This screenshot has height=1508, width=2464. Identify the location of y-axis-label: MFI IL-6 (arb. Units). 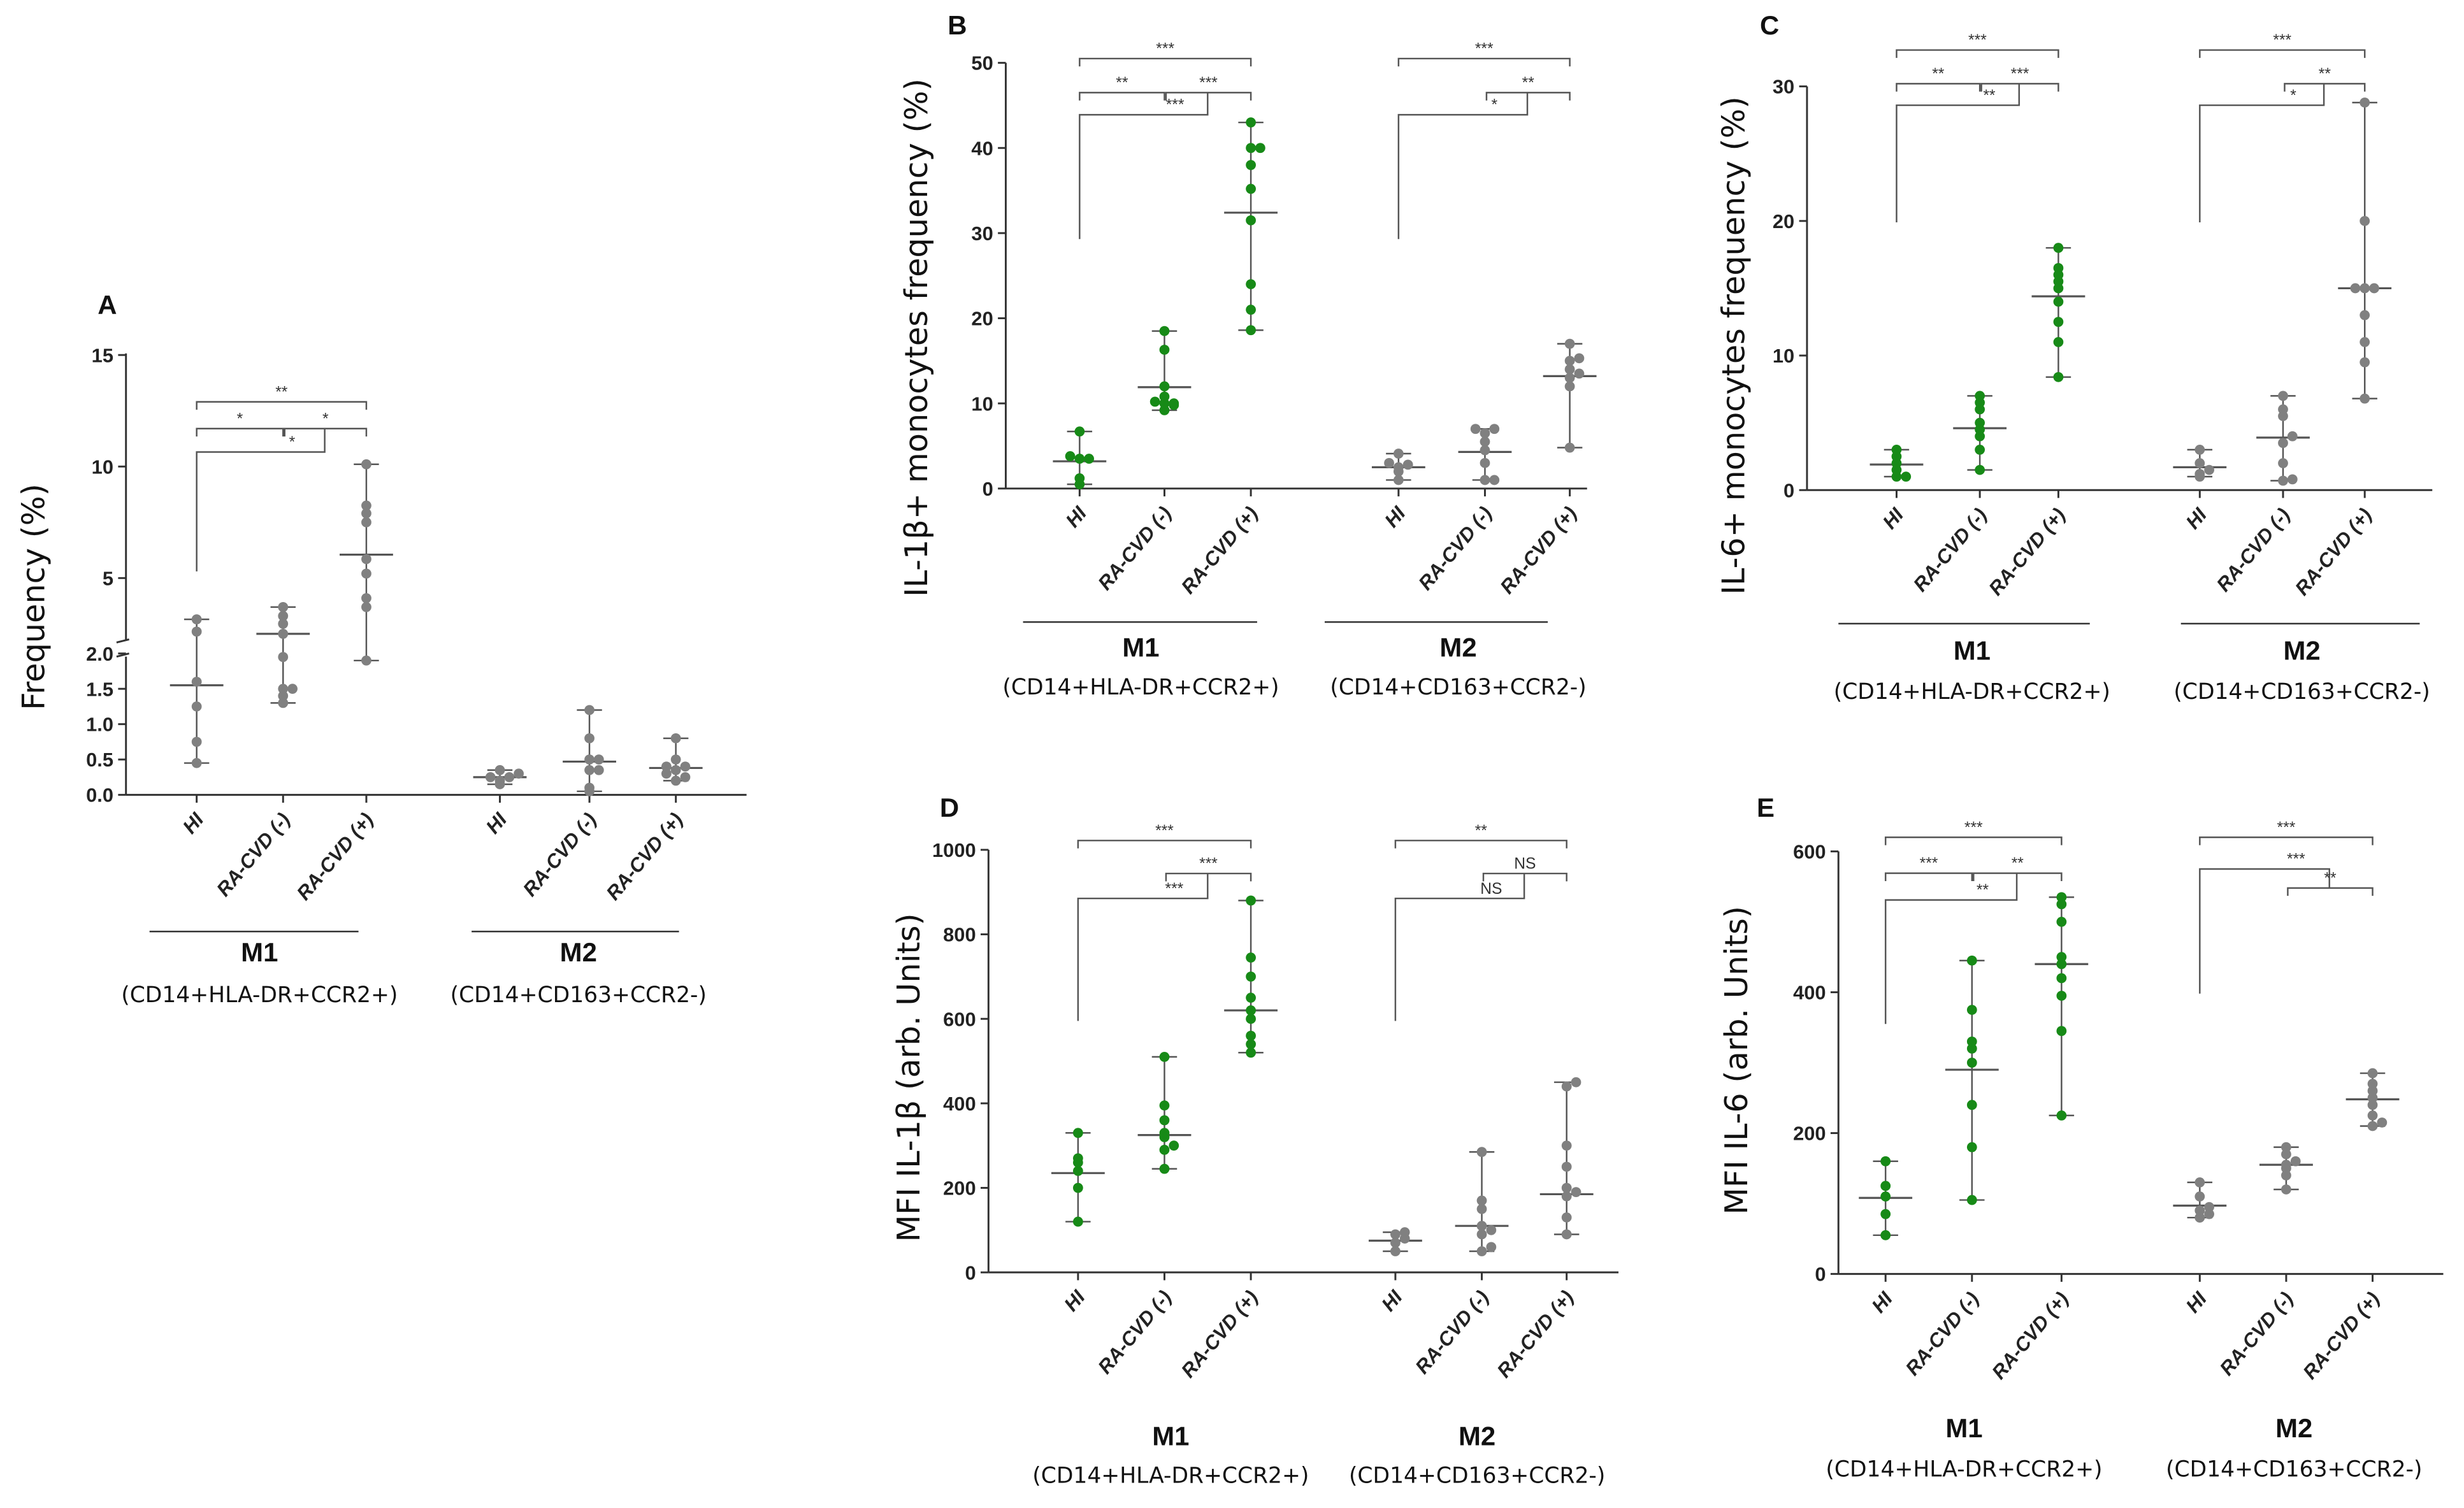
(1737, 1061).